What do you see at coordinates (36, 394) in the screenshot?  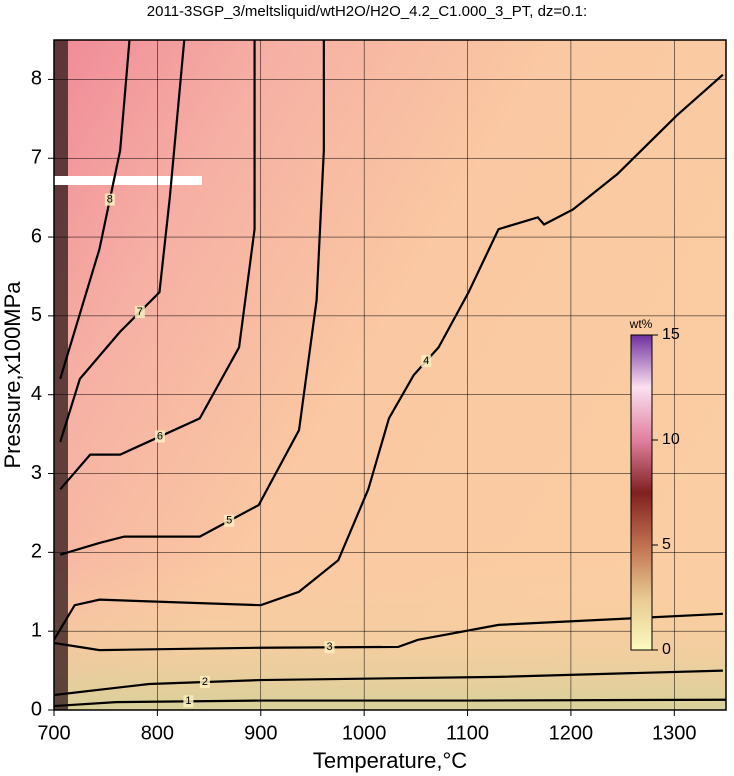 I see `y-tick-label: 4` at bounding box center [36, 394].